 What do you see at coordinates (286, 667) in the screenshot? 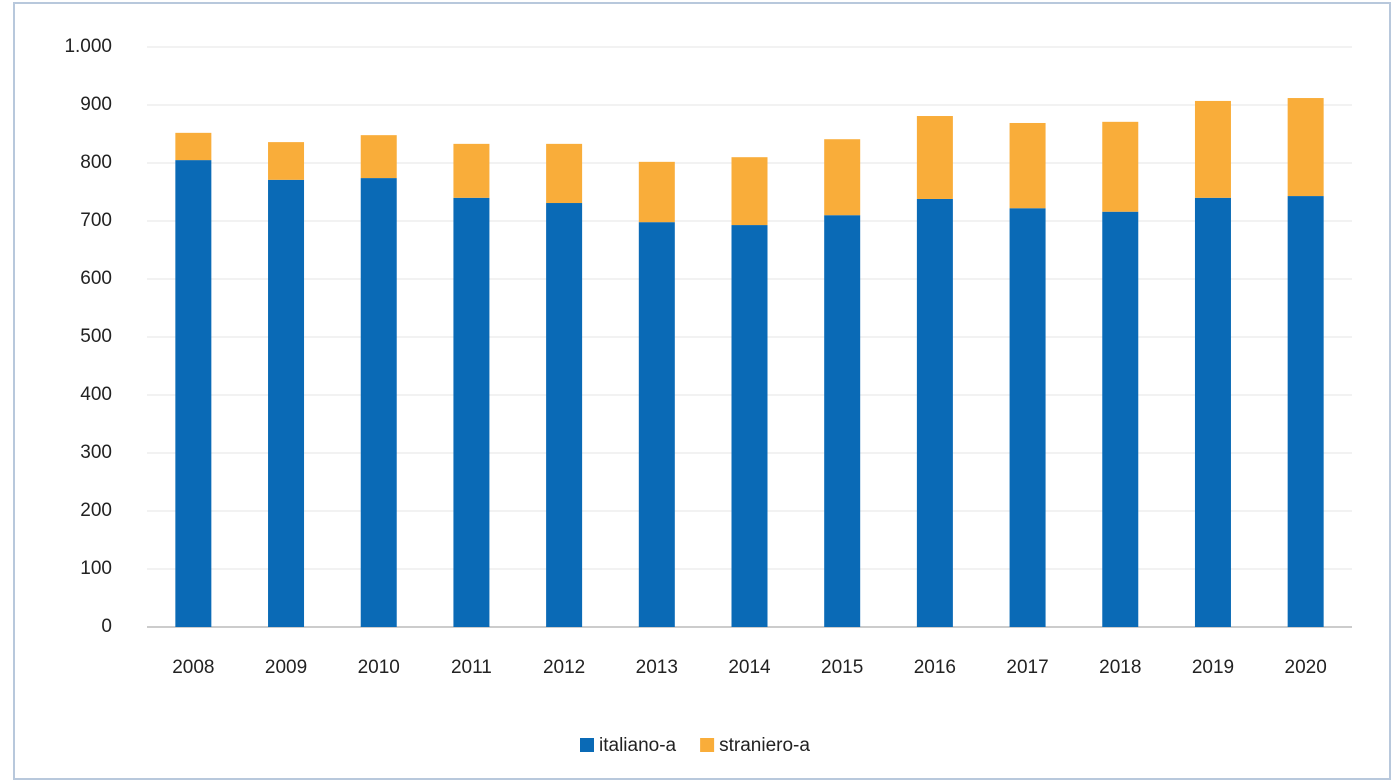
I see `x-tick-label: 2009` at bounding box center [286, 667].